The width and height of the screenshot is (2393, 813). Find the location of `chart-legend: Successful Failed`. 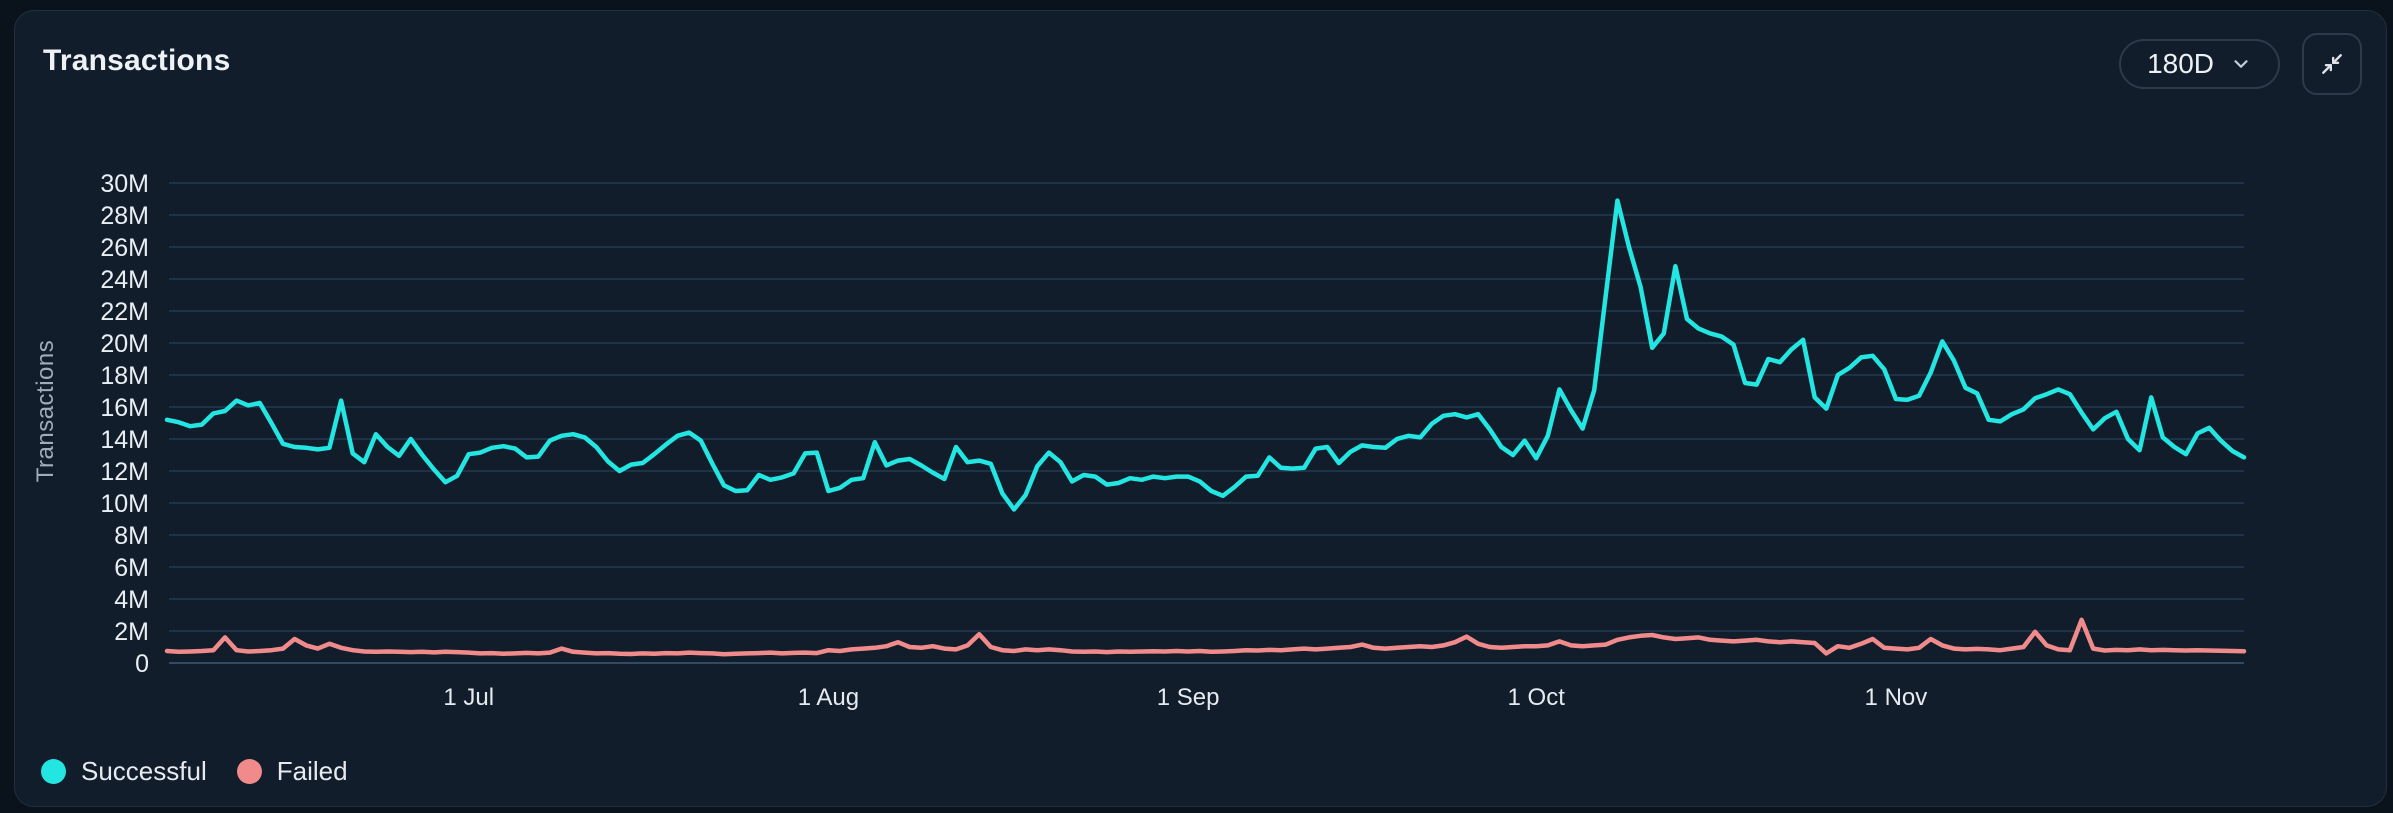

chart-legend: Successful Failed is located at coordinates (194, 771).